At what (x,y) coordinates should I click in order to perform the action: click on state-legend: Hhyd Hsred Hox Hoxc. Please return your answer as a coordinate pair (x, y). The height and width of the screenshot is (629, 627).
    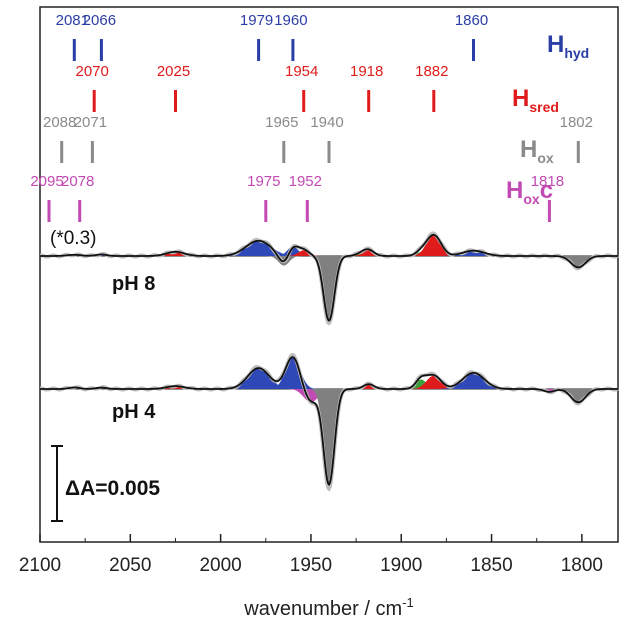
    Looking at the image, I should click on (547, 119).